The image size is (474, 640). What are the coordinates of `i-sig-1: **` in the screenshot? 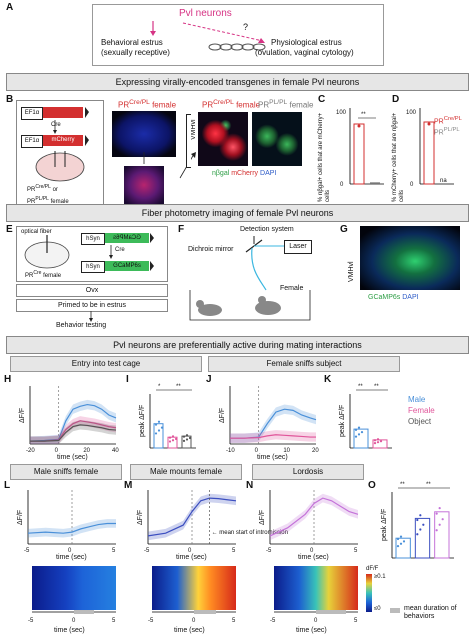 It's located at (178, 387).